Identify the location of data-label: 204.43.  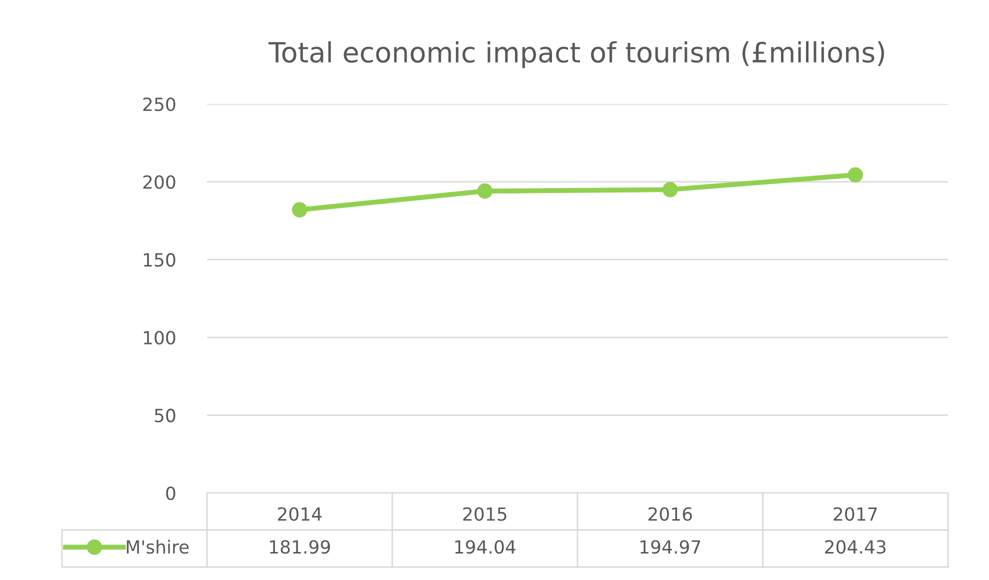
(855, 547).